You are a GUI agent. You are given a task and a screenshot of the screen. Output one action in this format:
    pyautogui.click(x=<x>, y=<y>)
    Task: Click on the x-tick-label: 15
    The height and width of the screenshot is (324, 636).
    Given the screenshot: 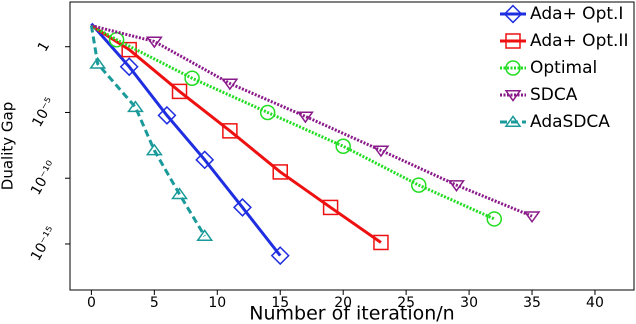 What is the action you would take?
    pyautogui.click(x=280, y=303)
    